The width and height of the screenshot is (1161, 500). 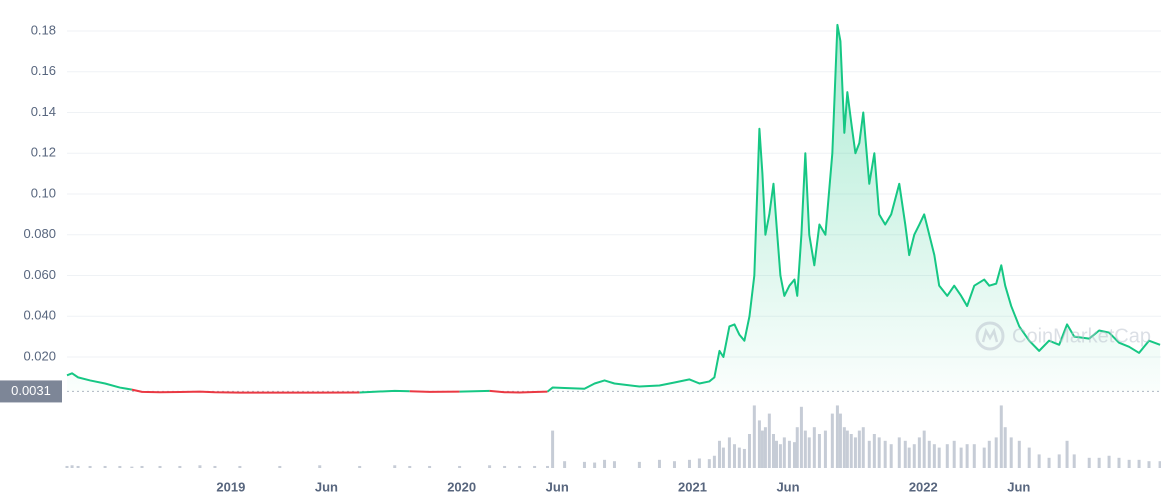 I want to click on y-tick-label: 0.040, so click(x=39, y=315).